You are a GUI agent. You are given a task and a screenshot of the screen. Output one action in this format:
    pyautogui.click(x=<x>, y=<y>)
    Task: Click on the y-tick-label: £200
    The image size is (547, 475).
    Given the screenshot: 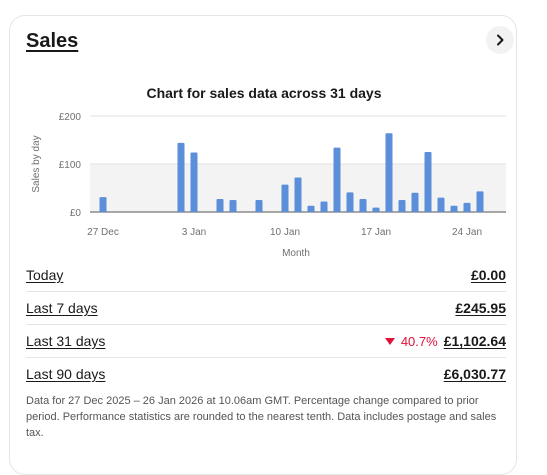 What is the action you would take?
    pyautogui.click(x=70, y=117)
    